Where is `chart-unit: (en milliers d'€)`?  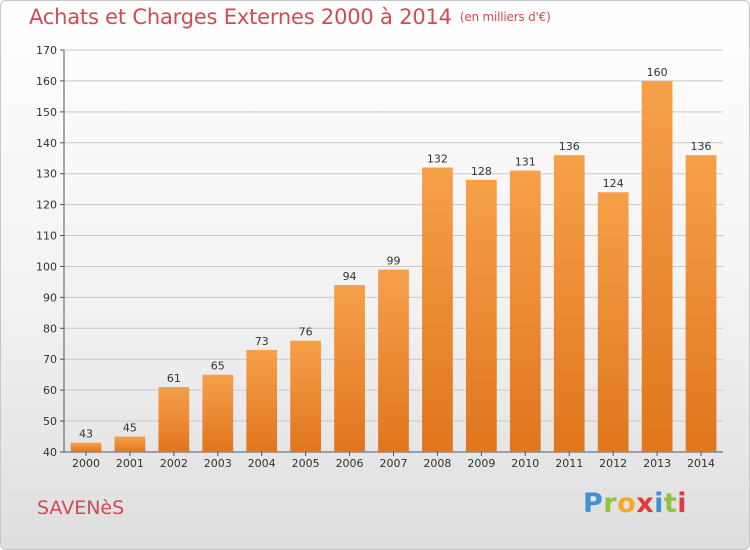
chart-unit: (en milliers d'€) is located at coordinates (505, 17).